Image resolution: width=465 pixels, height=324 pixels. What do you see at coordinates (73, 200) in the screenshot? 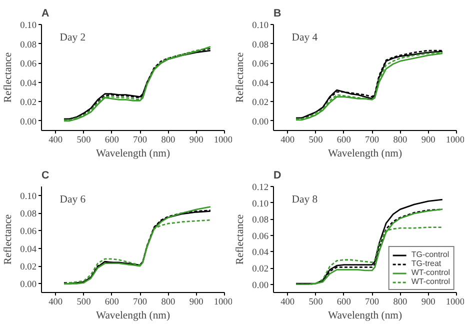
I see `annotation: Day 6` at bounding box center [73, 200].